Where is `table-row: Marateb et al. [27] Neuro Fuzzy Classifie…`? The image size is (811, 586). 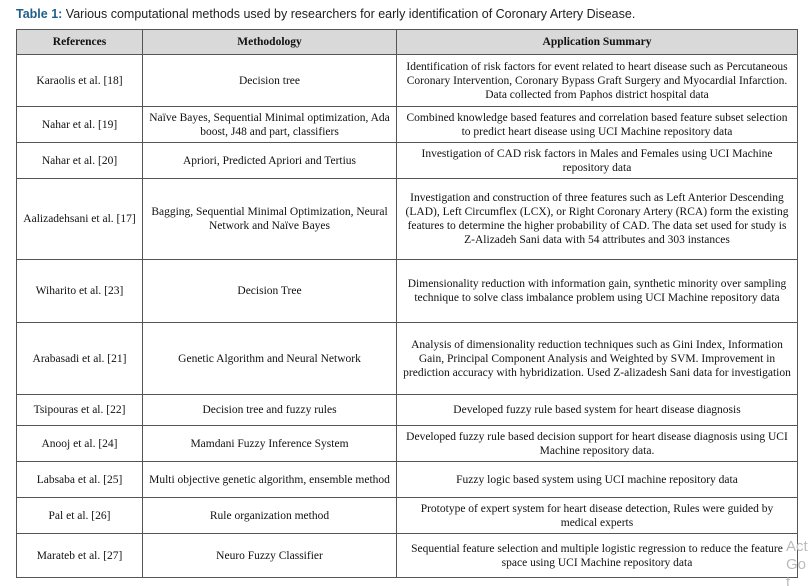 table-row: Marateb et al. [27] Neuro Fuzzy Classifie… is located at coordinates (407, 555).